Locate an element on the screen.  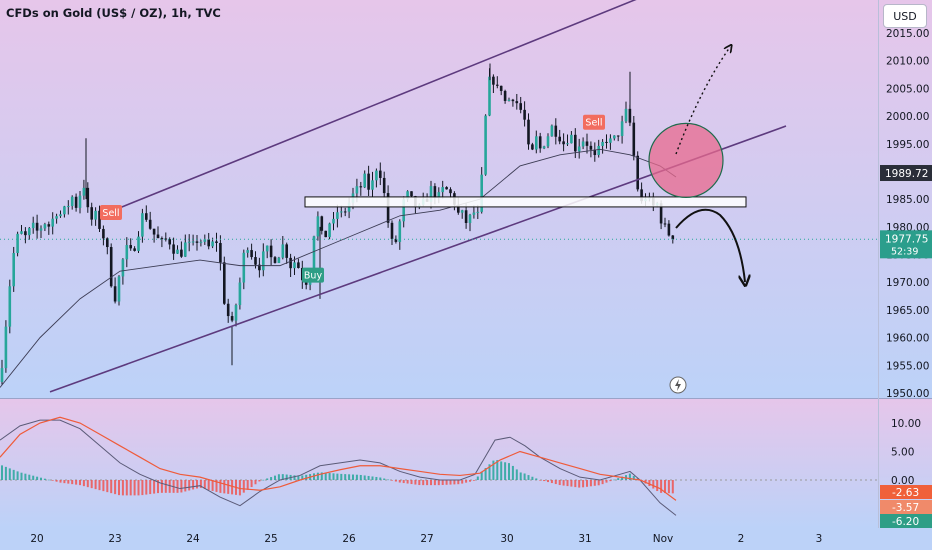
signal-label: Buy is located at coordinates (313, 276).